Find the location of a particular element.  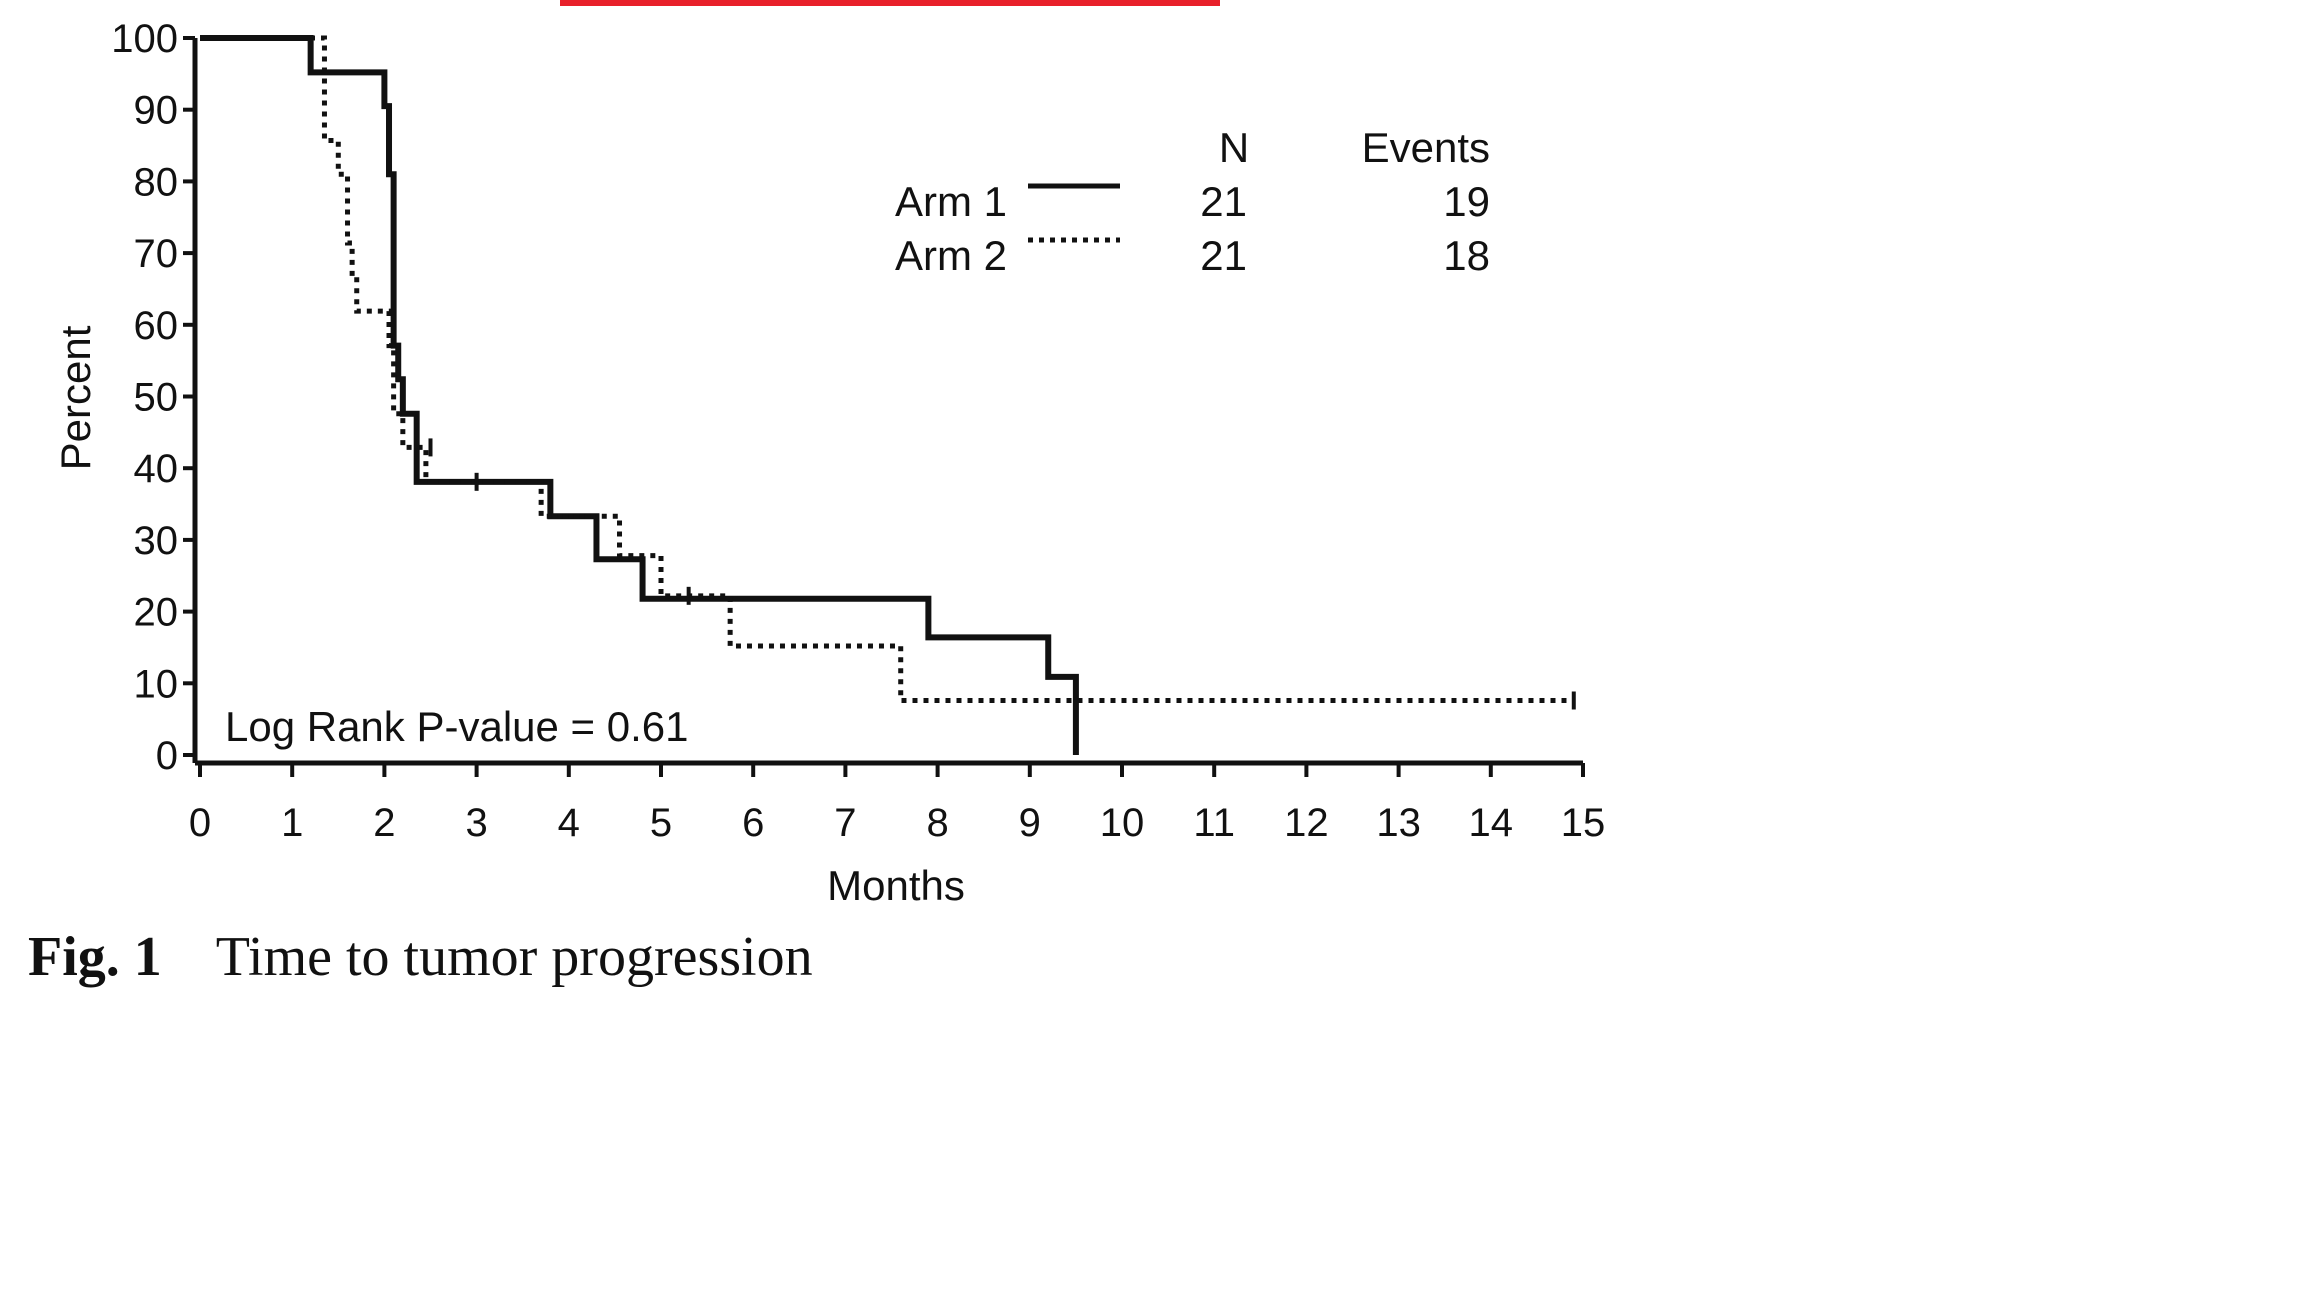

y-axis-label: Percent is located at coordinates (75, 397).